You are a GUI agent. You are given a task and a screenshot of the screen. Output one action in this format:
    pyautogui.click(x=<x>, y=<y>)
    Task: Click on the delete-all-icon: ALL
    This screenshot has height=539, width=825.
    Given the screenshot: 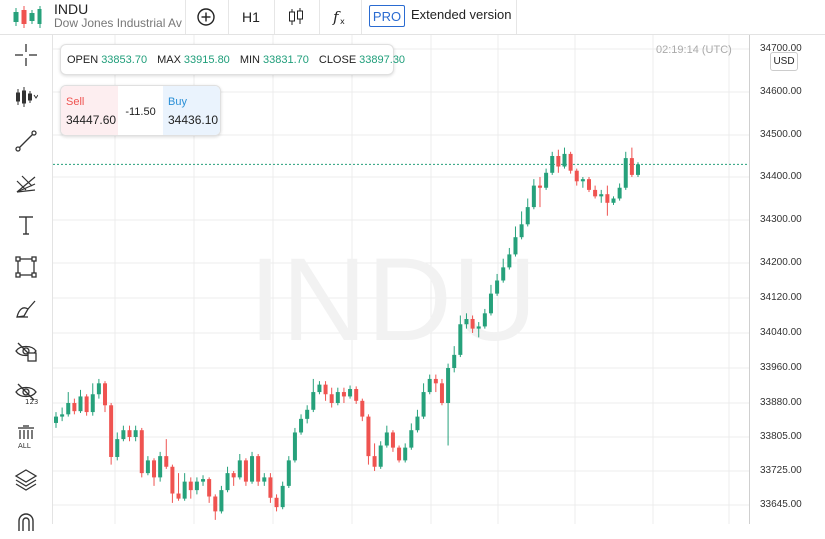 What is the action you would take?
    pyautogui.click(x=26, y=437)
    